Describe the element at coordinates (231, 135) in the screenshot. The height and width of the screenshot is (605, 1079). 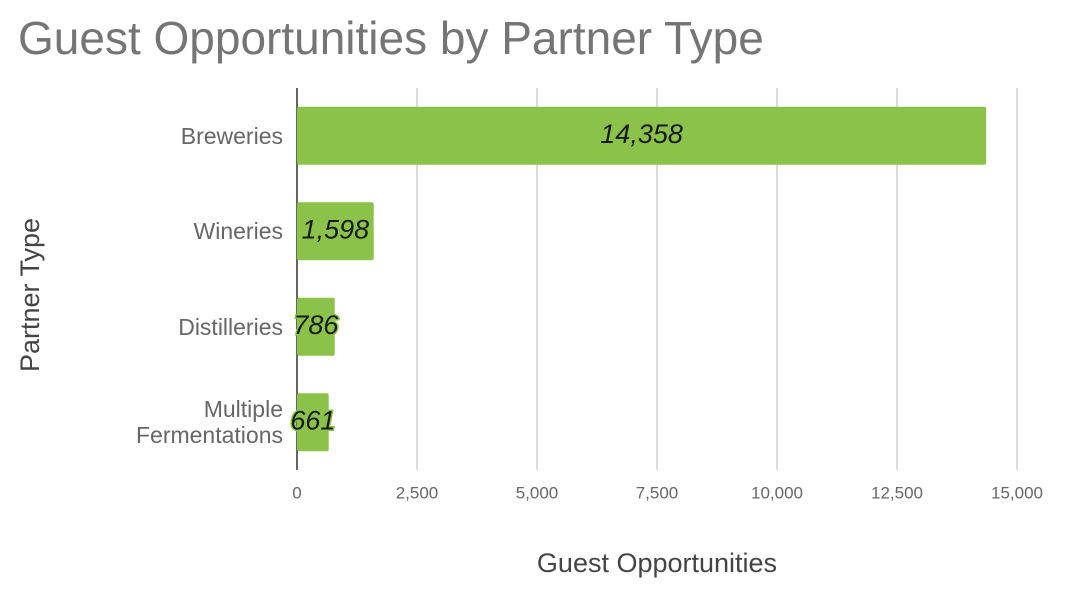
I see `y-tick-label: Breweries` at that location.